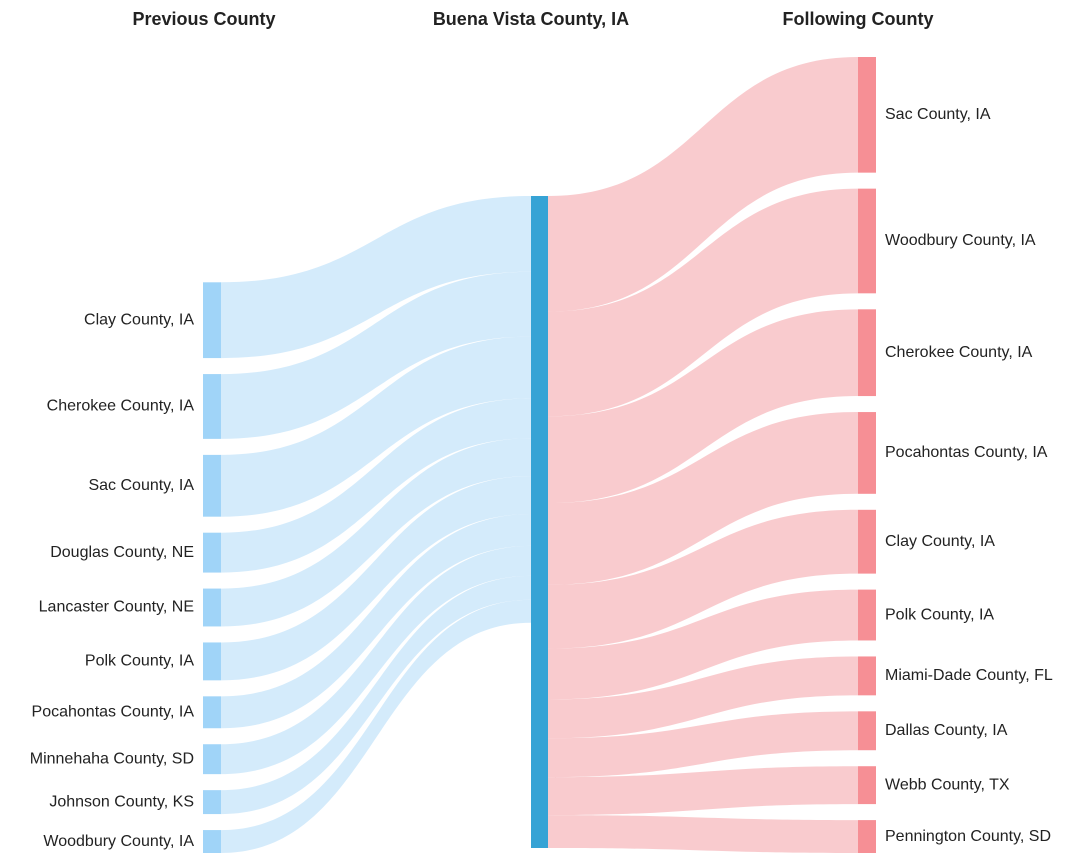  What do you see at coordinates (141, 485) in the screenshot?
I see `source-label: Sac County, IA` at bounding box center [141, 485].